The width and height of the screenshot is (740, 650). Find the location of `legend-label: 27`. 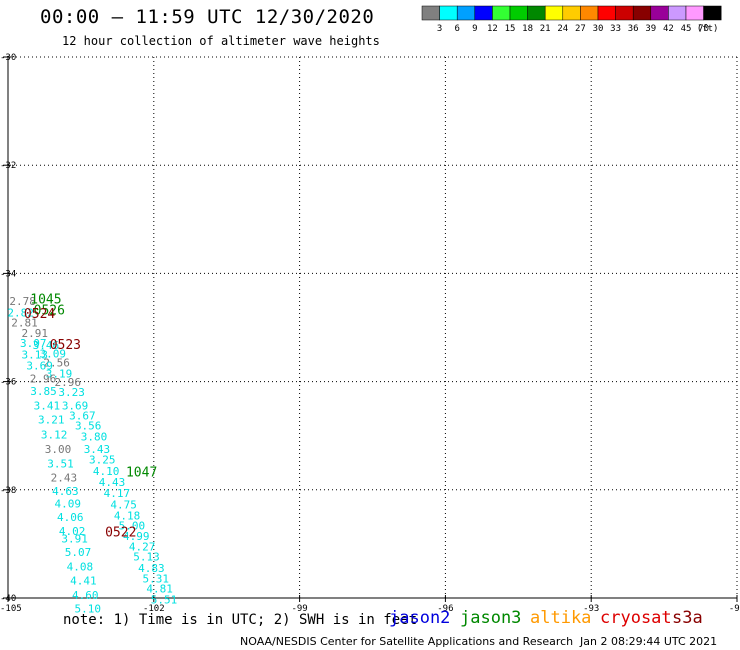

legend-label: 27 is located at coordinates (580, 29).